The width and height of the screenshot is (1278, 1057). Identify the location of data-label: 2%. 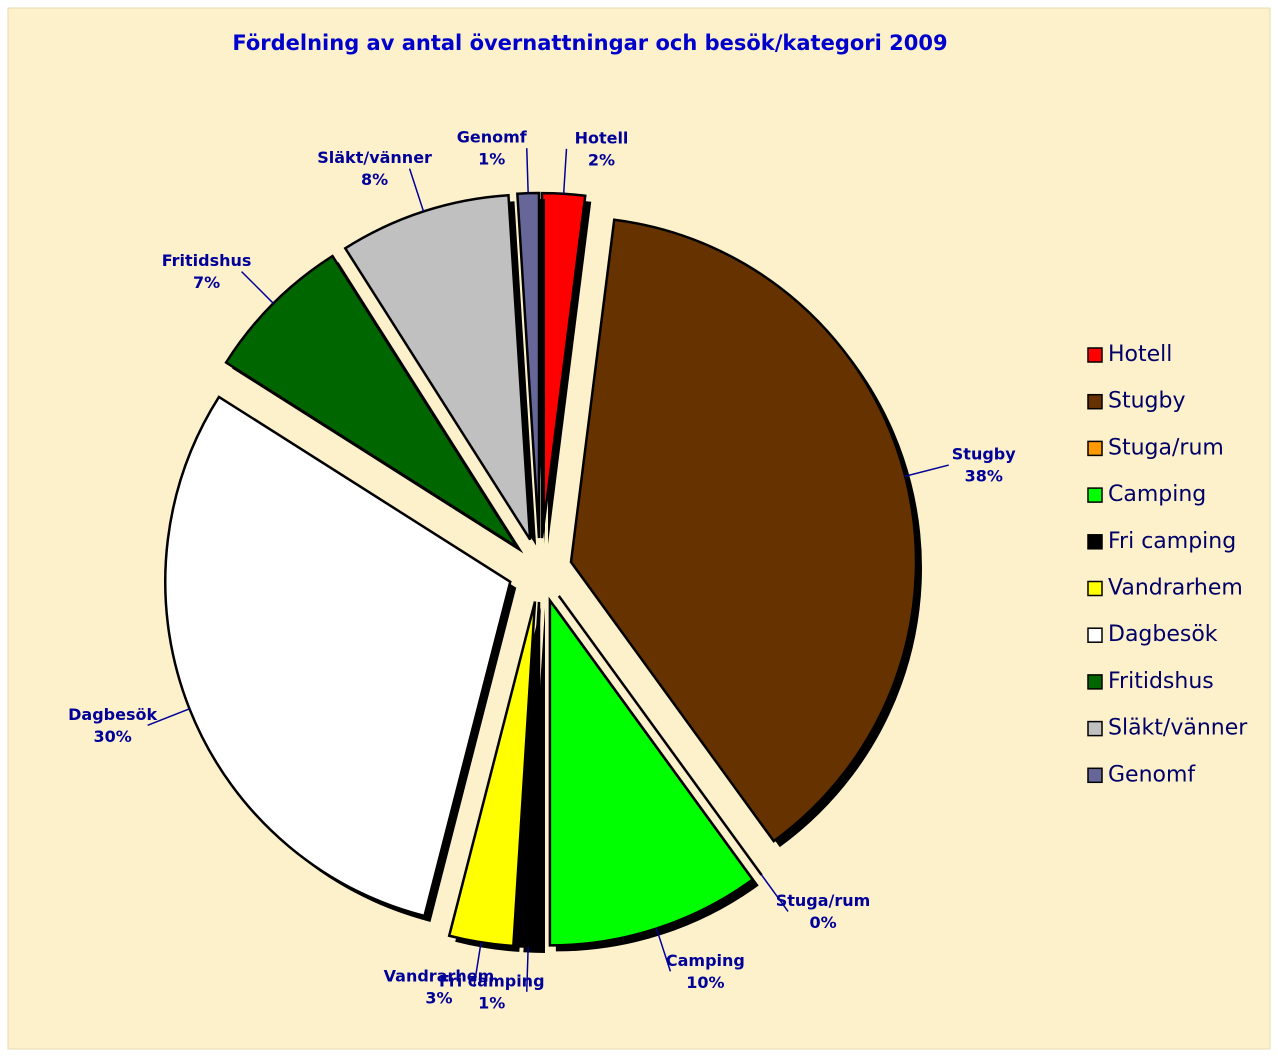
(601, 159).